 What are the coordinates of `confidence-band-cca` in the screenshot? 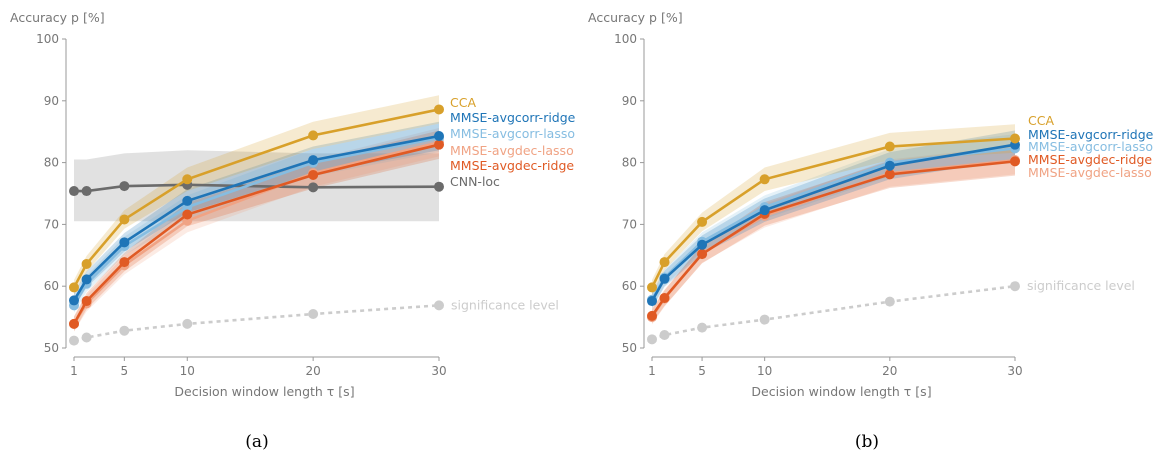 It's located at (256, 195).